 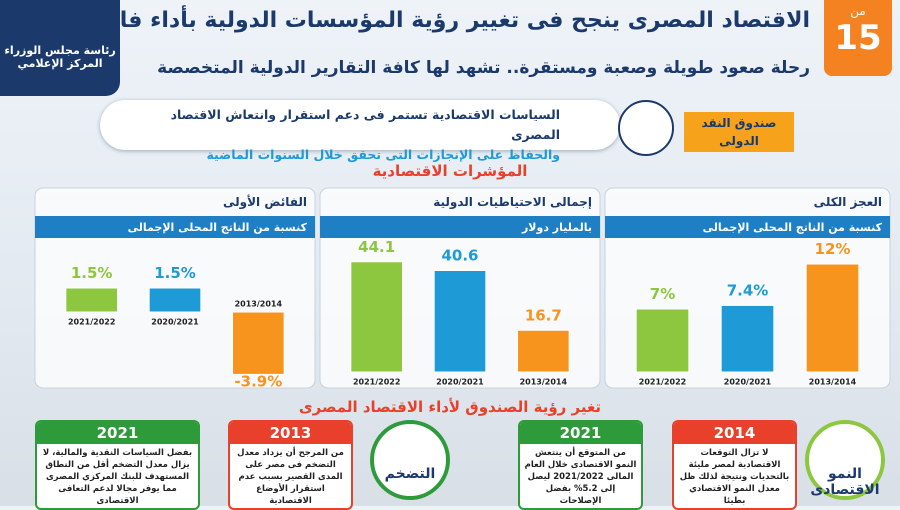 I want to click on logo-line: رئاسة مجلس الوزراء, so click(x=60, y=50).